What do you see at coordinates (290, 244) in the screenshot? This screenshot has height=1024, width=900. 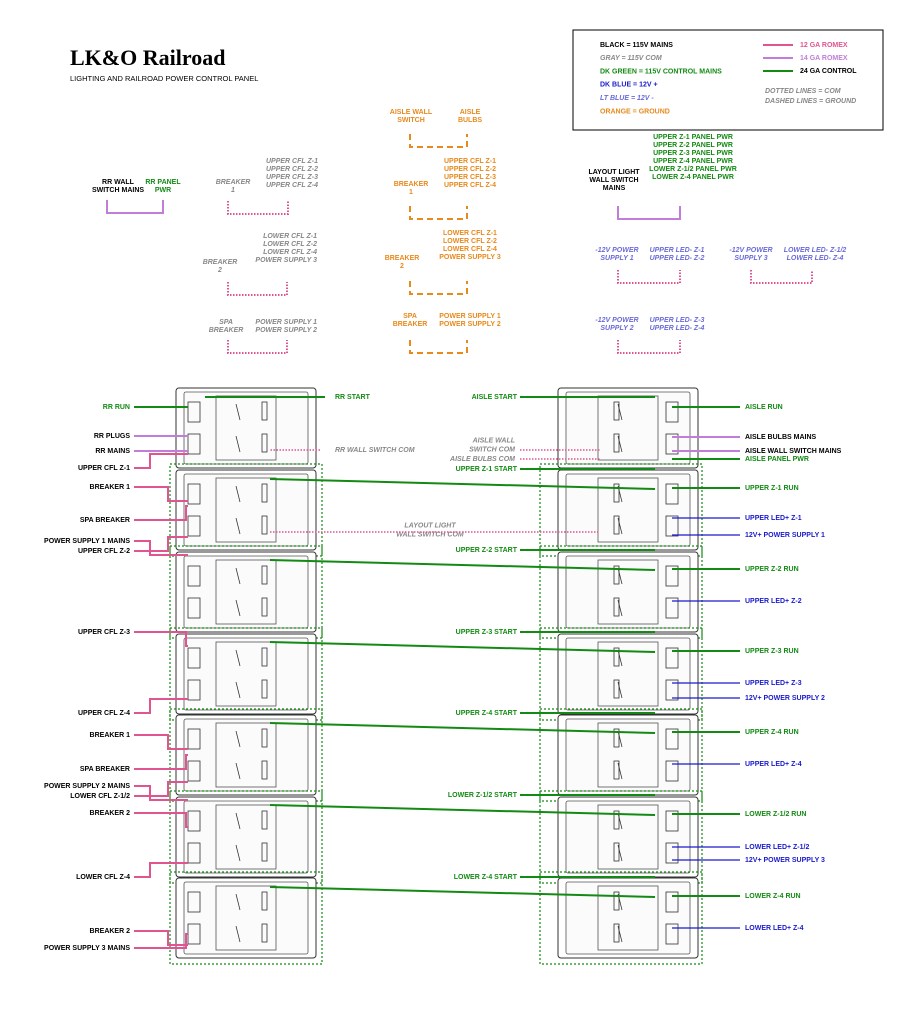 I see `group-label: LOWER CFL Z-2` at bounding box center [290, 244].